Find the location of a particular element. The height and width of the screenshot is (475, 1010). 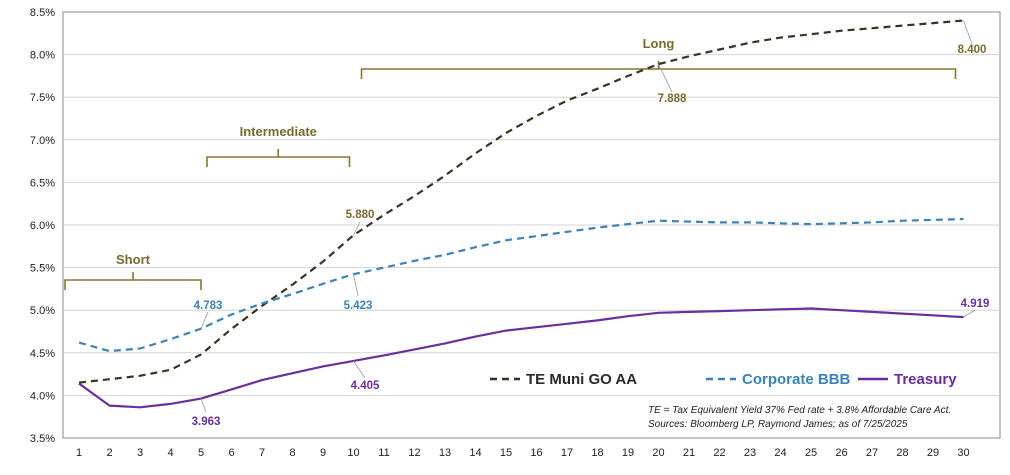

x-tick-label: 26 is located at coordinates (841, 453).